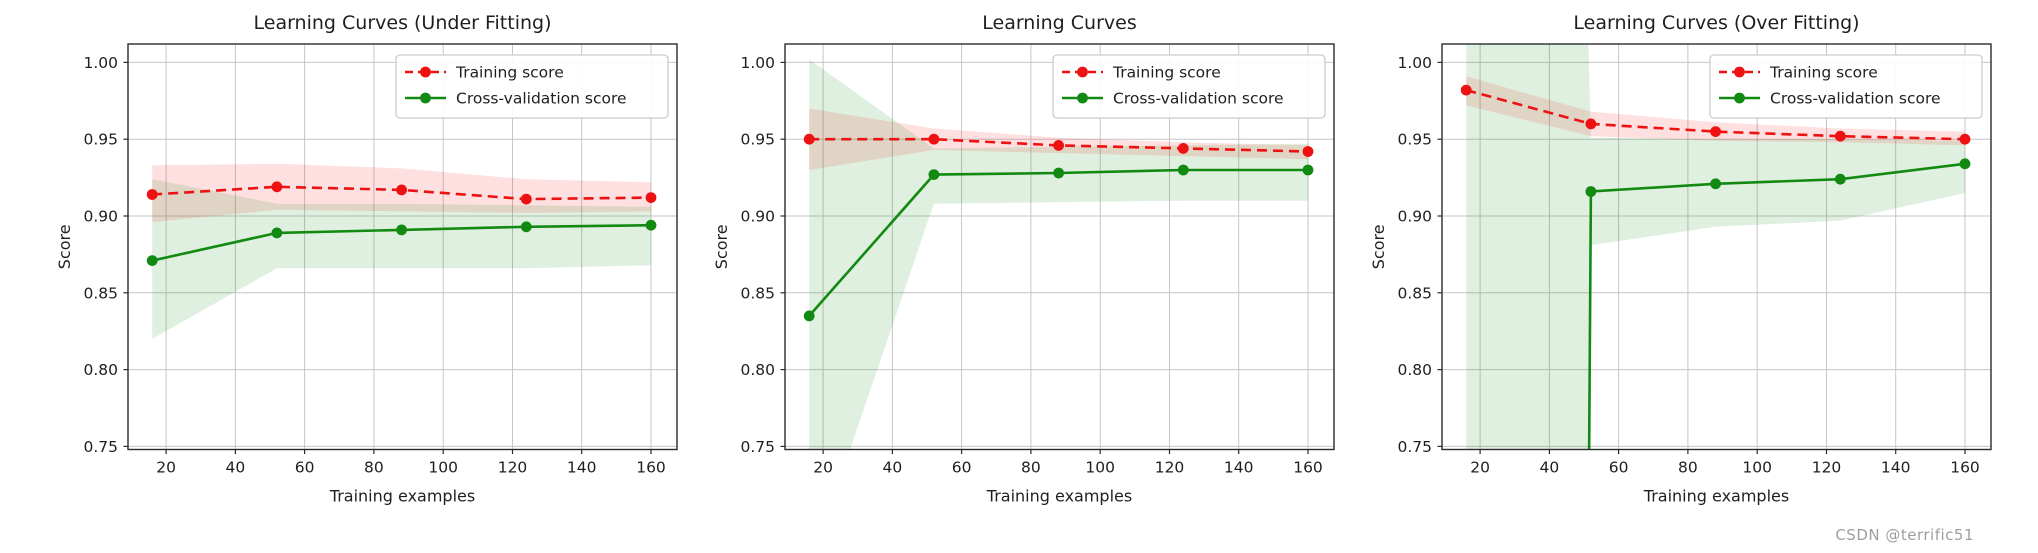 The image size is (2038, 553). I want to click on cv-band, so click(401, 259).